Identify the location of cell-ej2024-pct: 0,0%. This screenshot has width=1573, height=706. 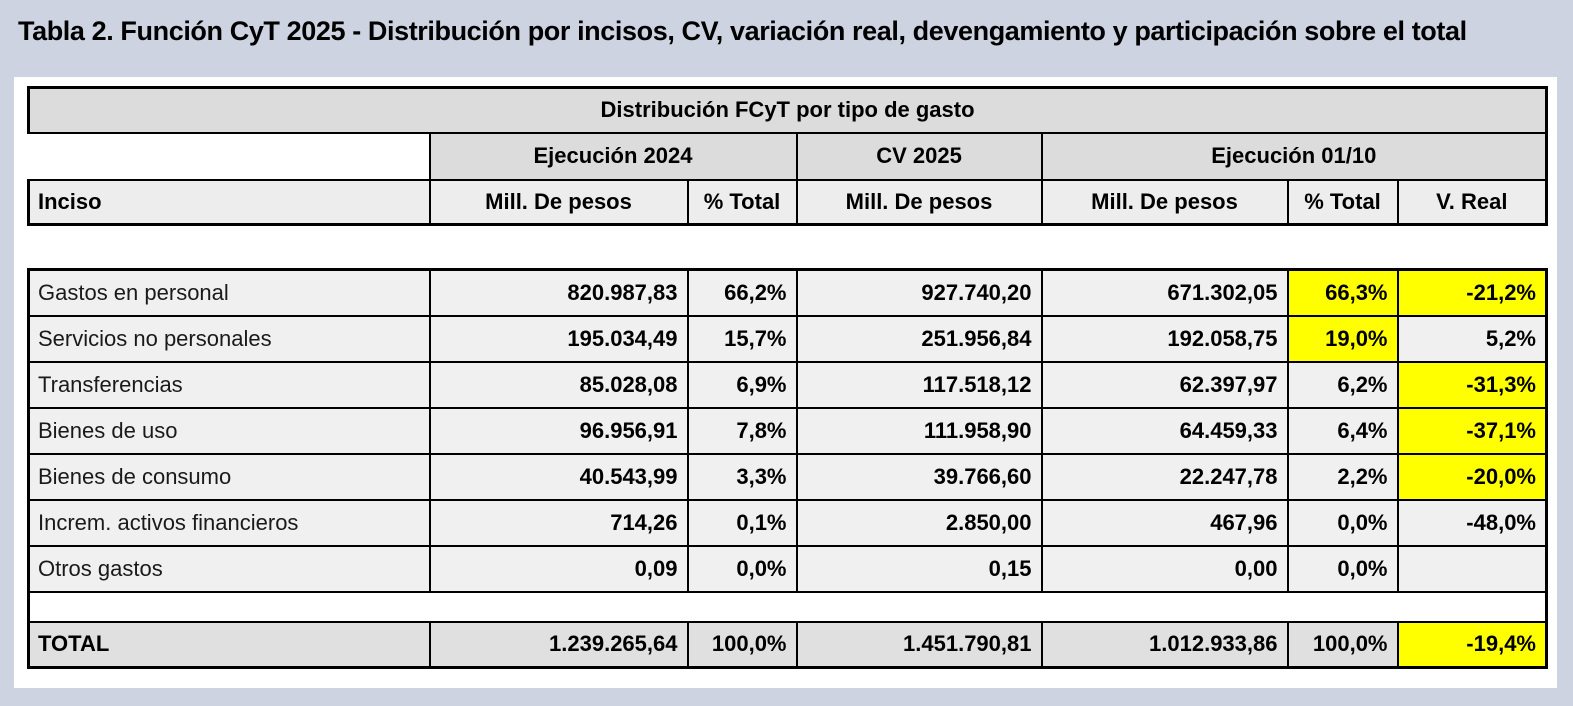
(742, 568).